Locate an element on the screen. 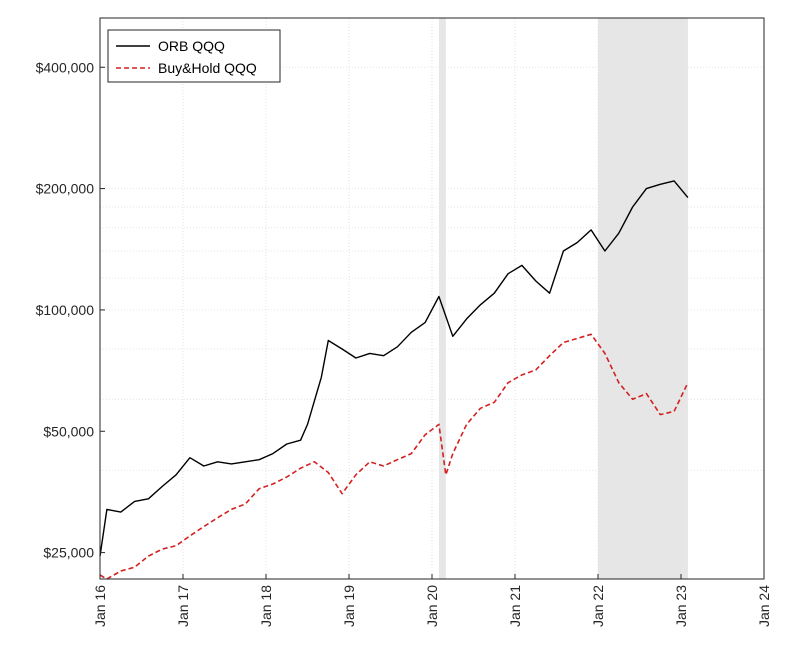 This screenshot has height=651, width=800. x-tick-label: Jan 18 is located at coordinates (266, 606).